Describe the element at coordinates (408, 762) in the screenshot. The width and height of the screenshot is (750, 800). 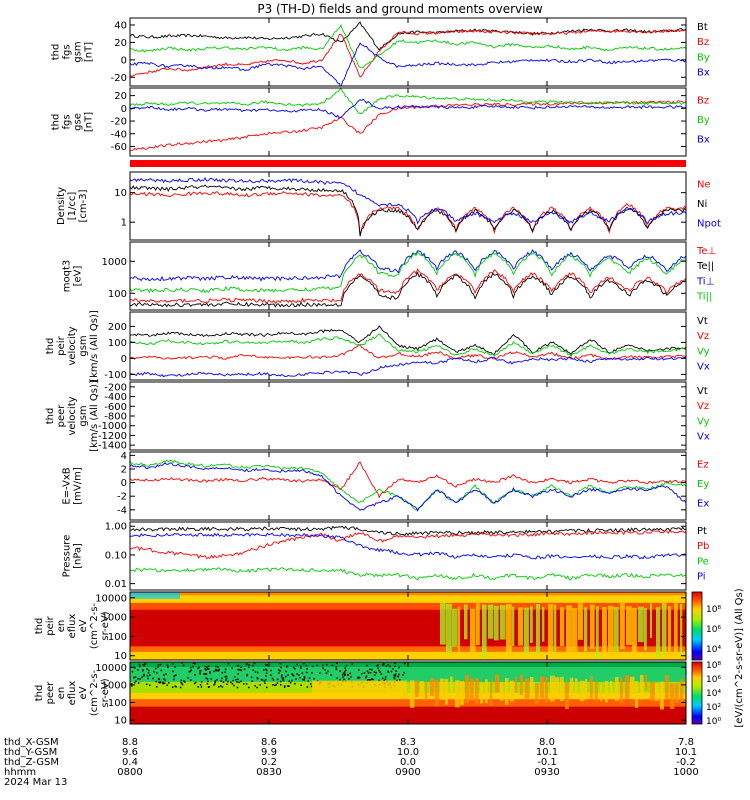
I see `x-tick-label: 0.0` at that location.